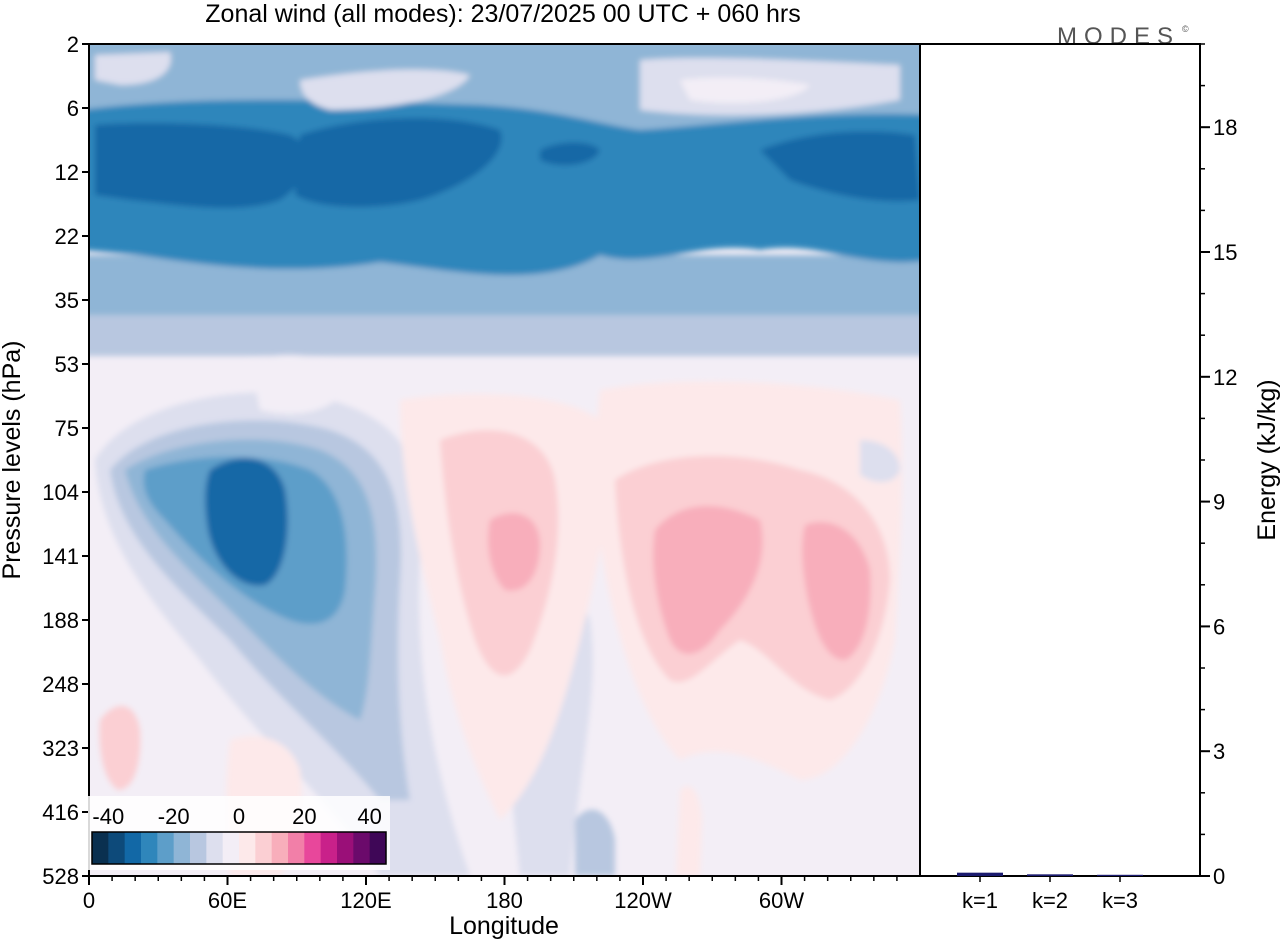 This screenshot has height=942, width=1280. I want to click on y-tick-label: 53, so click(67, 364).